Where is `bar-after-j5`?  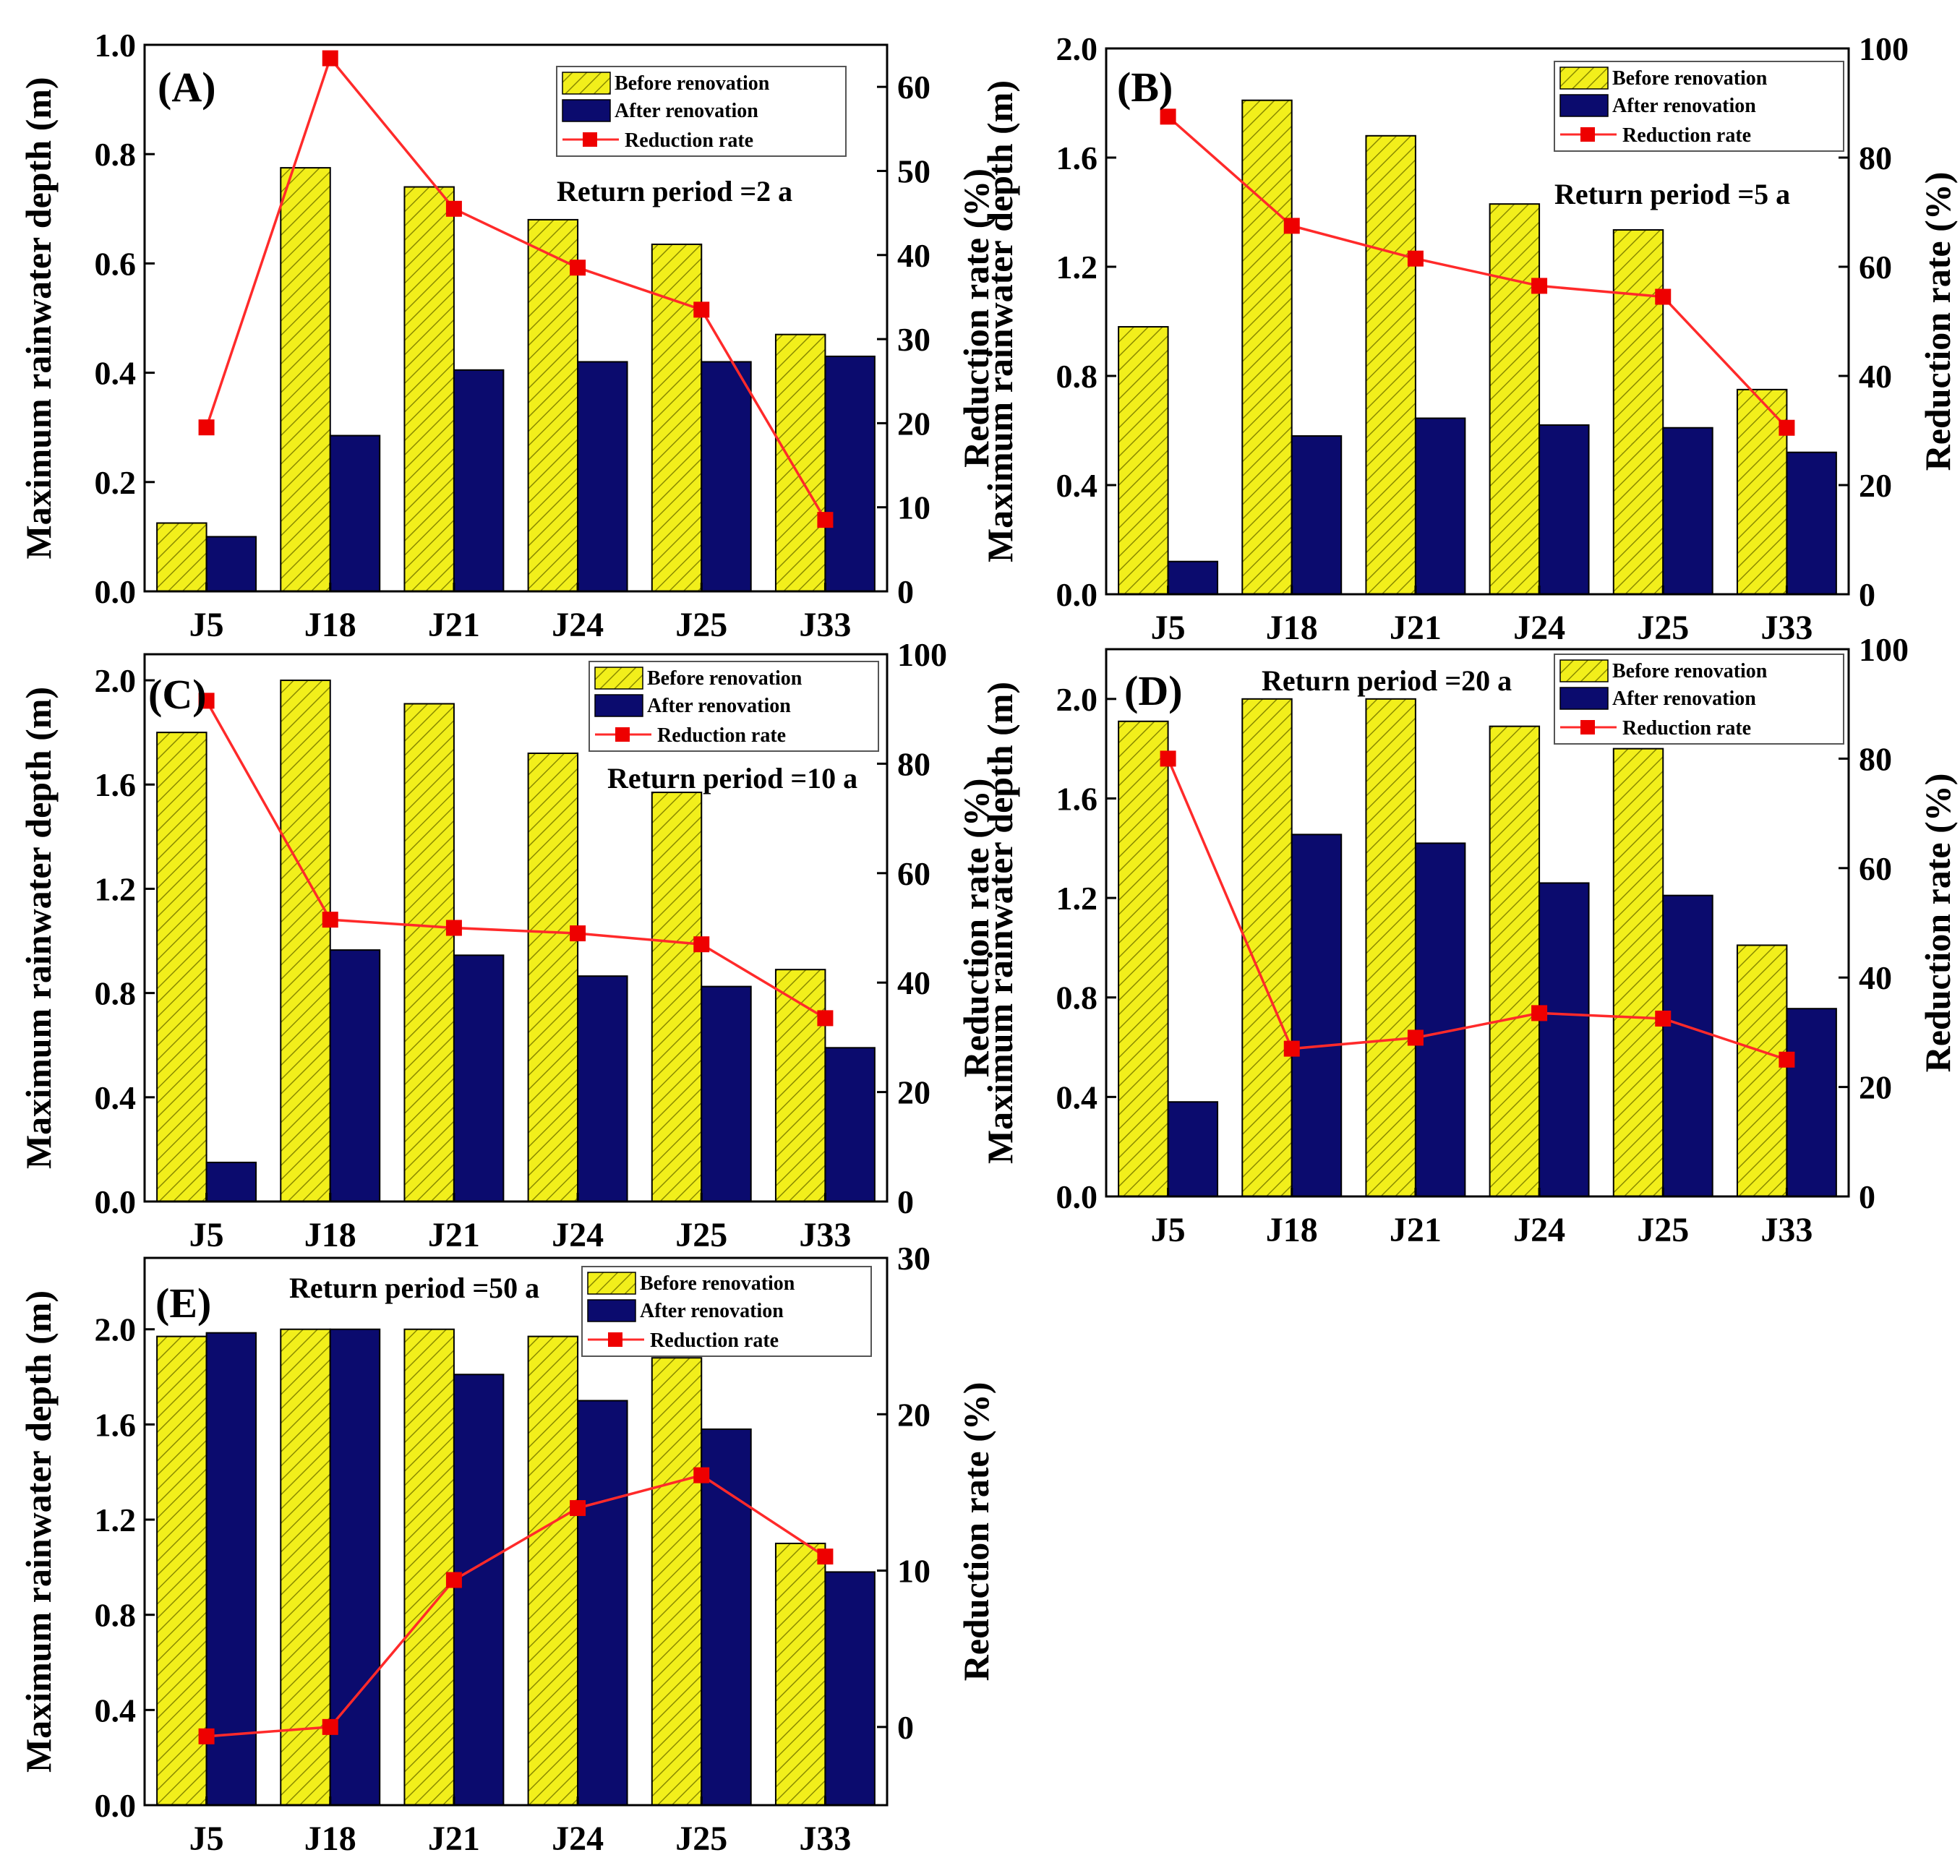 bar-after-j5 is located at coordinates (231, 564).